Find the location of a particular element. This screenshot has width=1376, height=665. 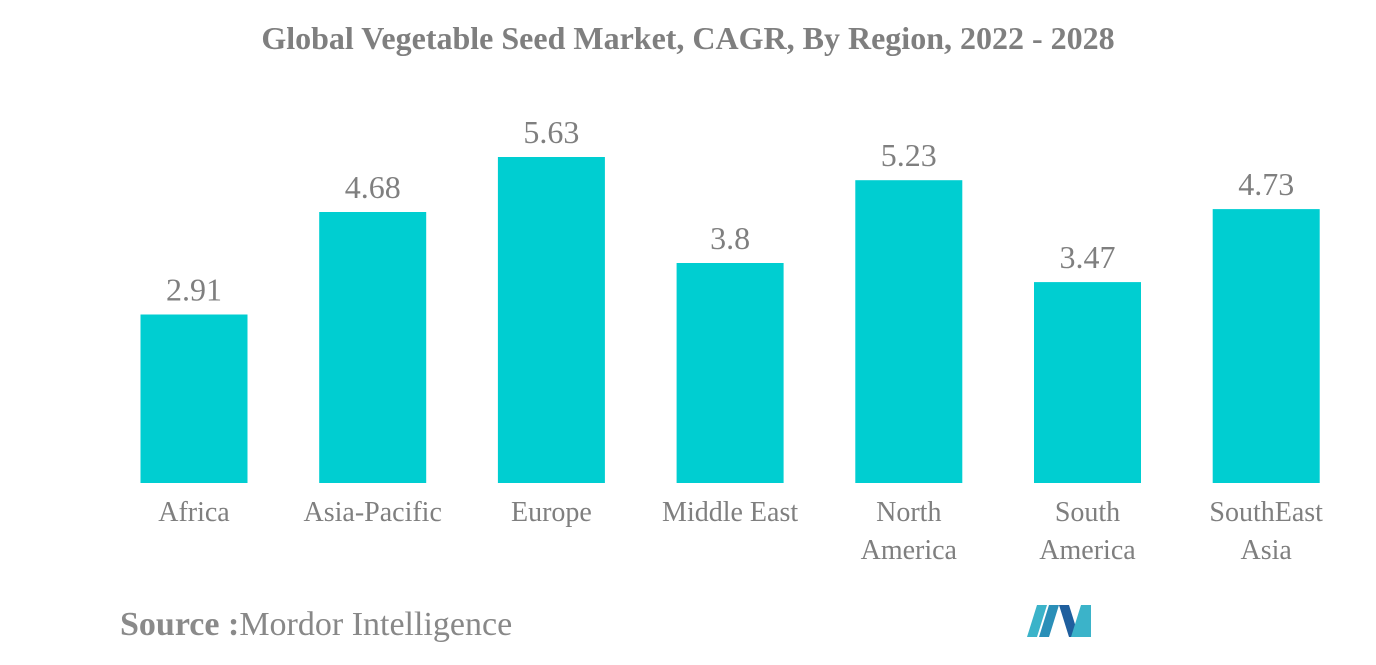

x-tick-label: Asia-Pacific is located at coordinates (373, 512).